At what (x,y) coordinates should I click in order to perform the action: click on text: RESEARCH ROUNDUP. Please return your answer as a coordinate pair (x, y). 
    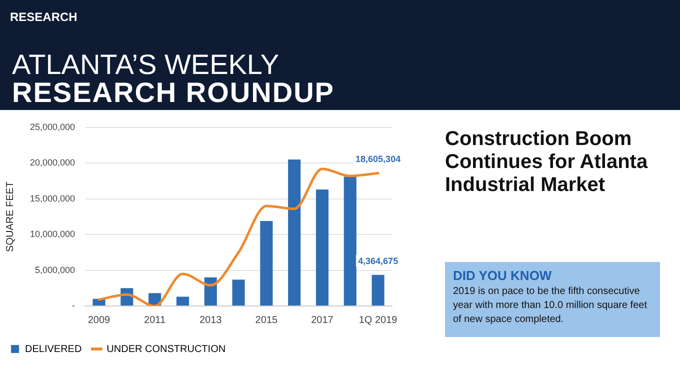
    Looking at the image, I should click on (173, 92).